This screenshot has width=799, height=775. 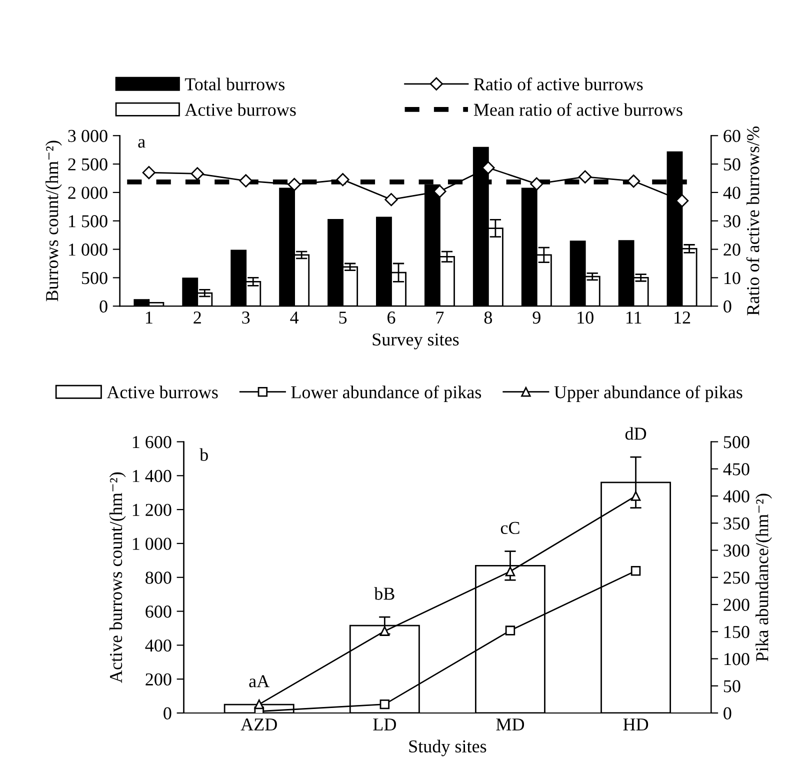 What do you see at coordinates (634, 318) in the screenshot?
I see `x-tick-label: 11` at bounding box center [634, 318].